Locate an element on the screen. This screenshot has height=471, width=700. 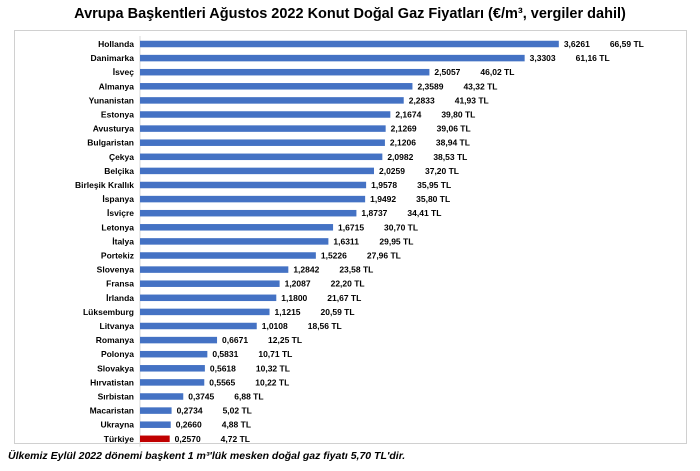
category-label: İtalya is located at coordinates (123, 241).